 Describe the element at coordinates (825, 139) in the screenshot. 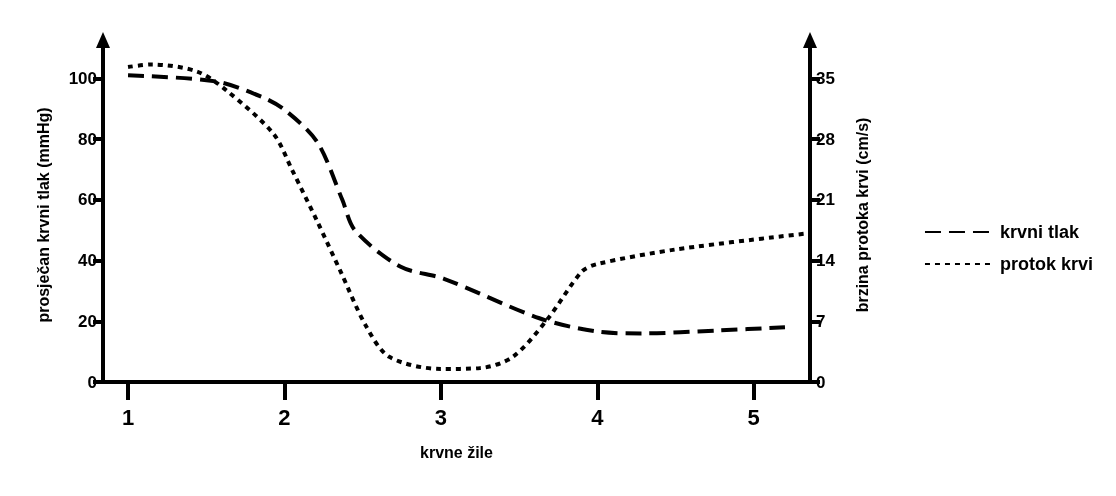

I see `y2-tick-label: 28` at that location.